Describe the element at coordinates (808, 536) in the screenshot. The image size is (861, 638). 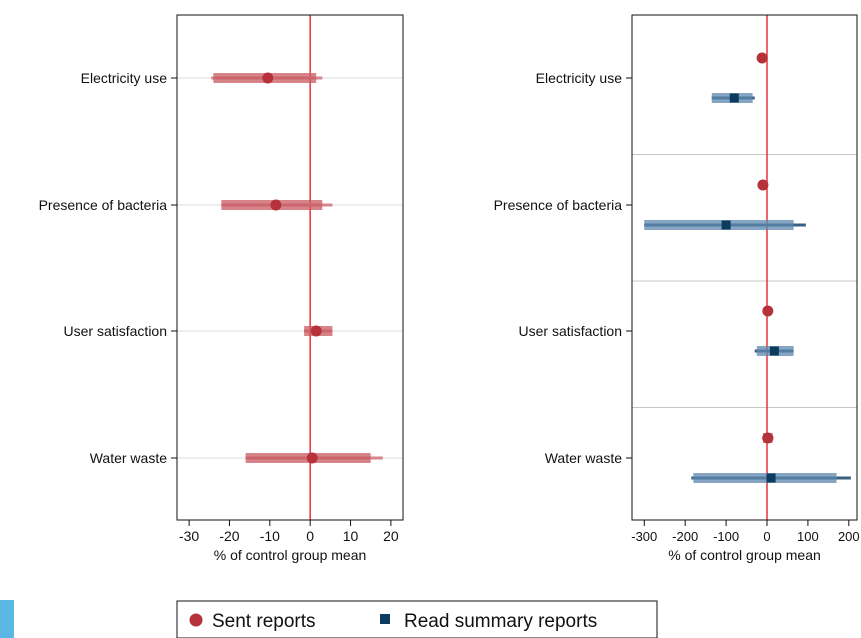
I see `x-tick-label: 100` at that location.